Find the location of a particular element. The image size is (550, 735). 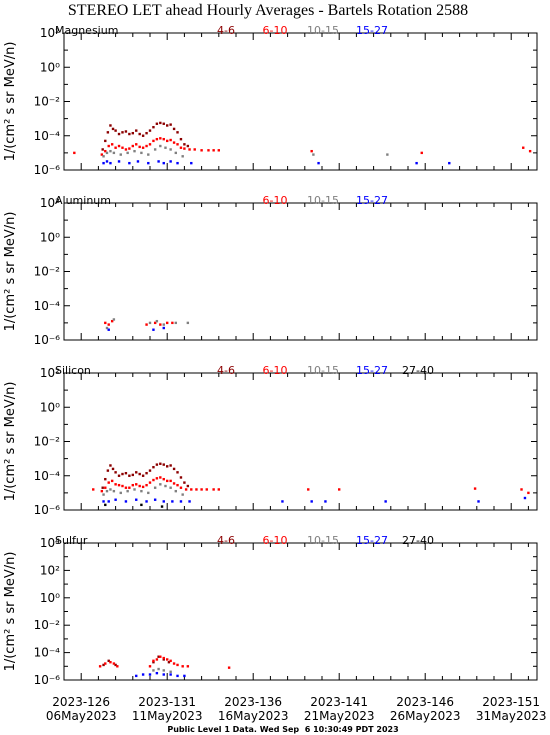

legend-4-6: 4-6 is located at coordinates (226, 370).